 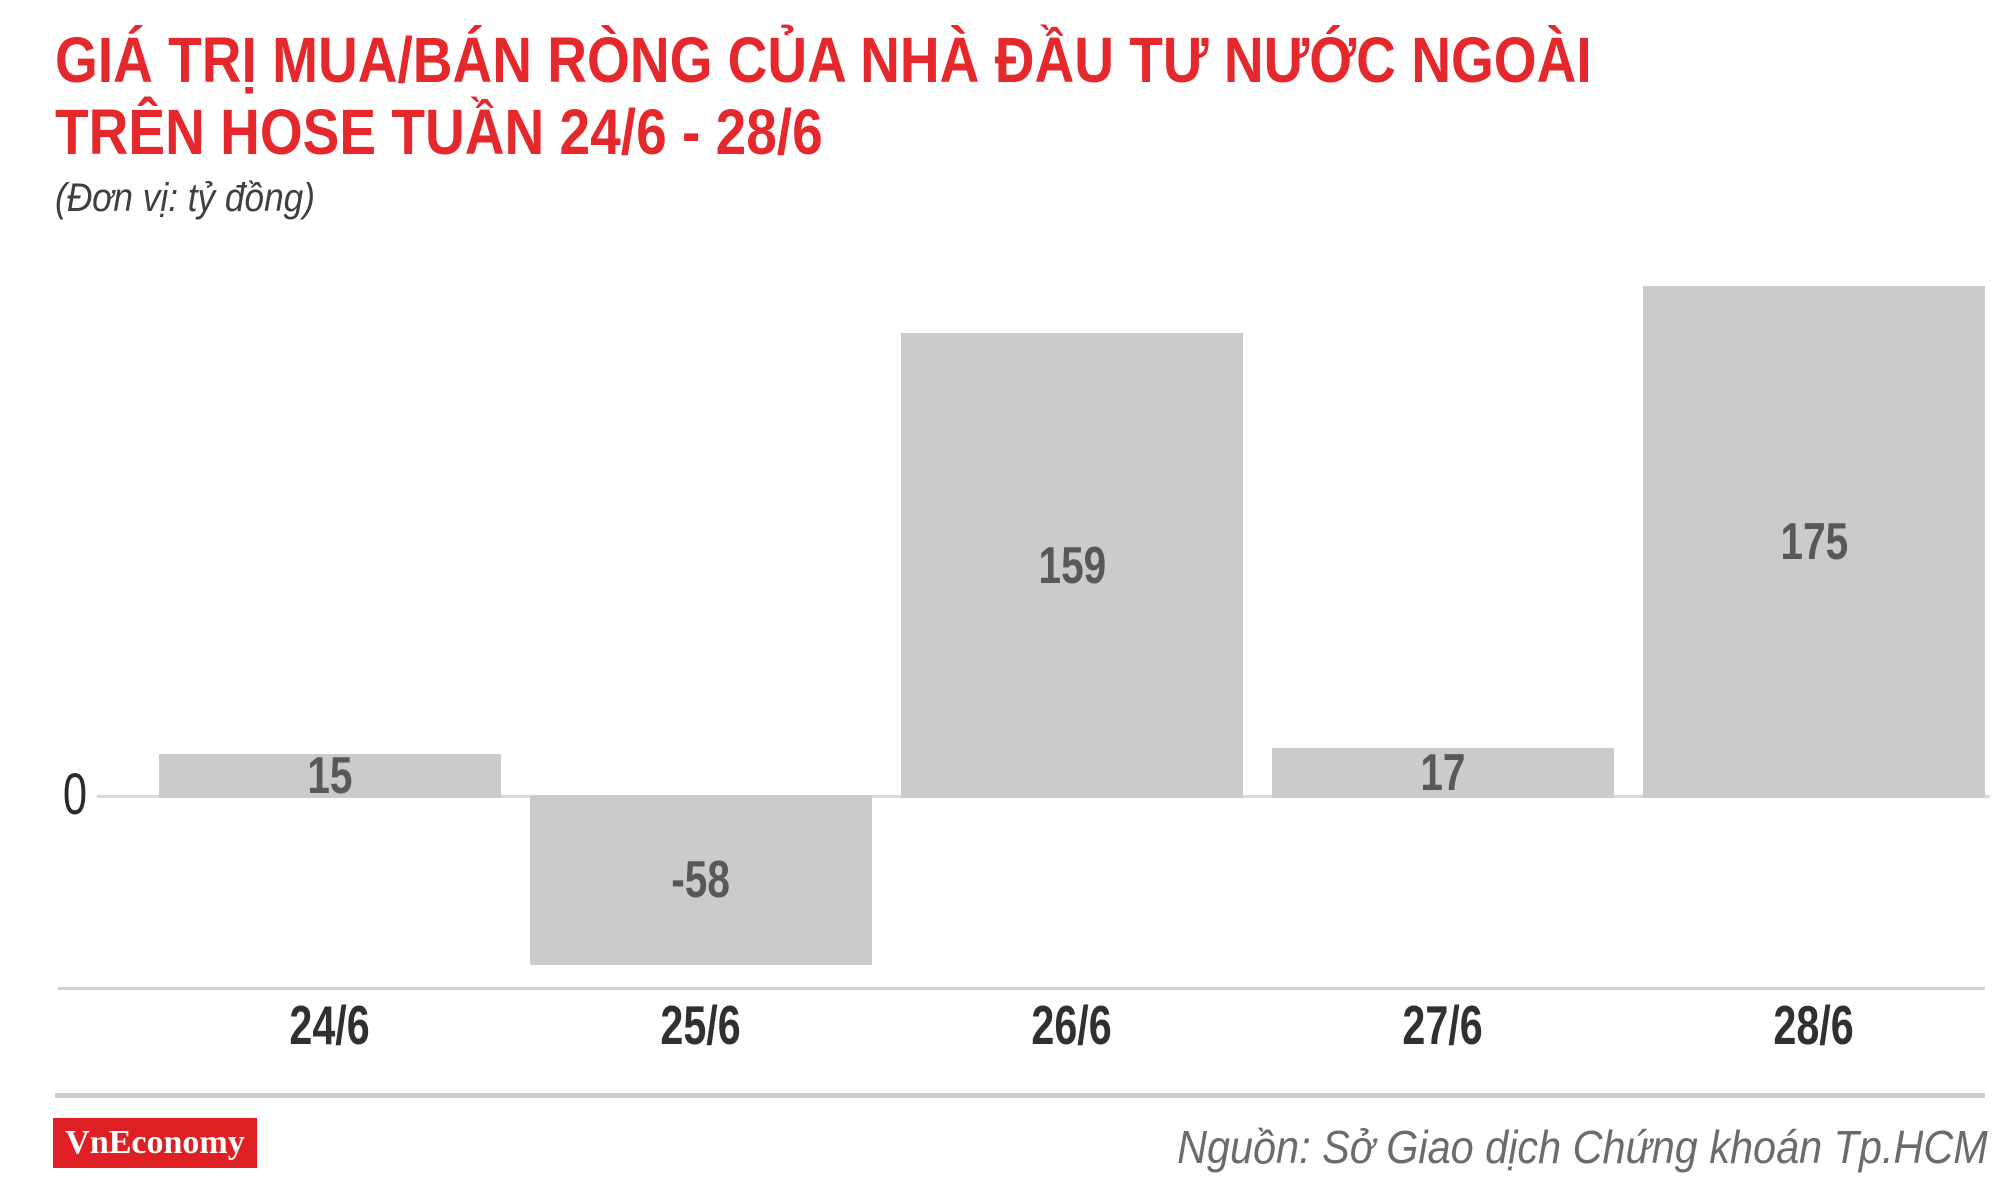 I want to click on bar-value-label: -58, so click(x=701, y=880).